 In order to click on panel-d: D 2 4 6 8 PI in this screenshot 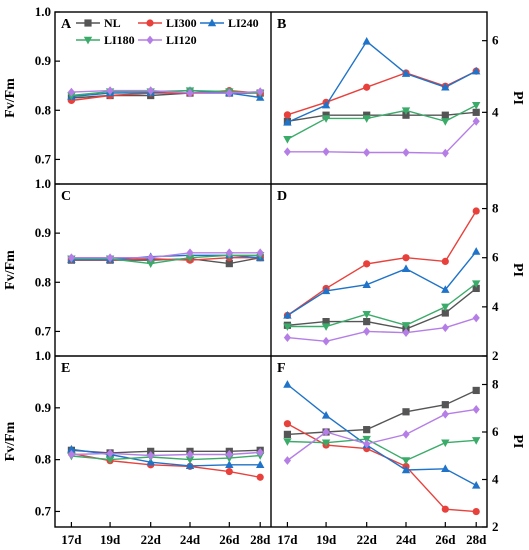, I will do `click(401, 276)`.